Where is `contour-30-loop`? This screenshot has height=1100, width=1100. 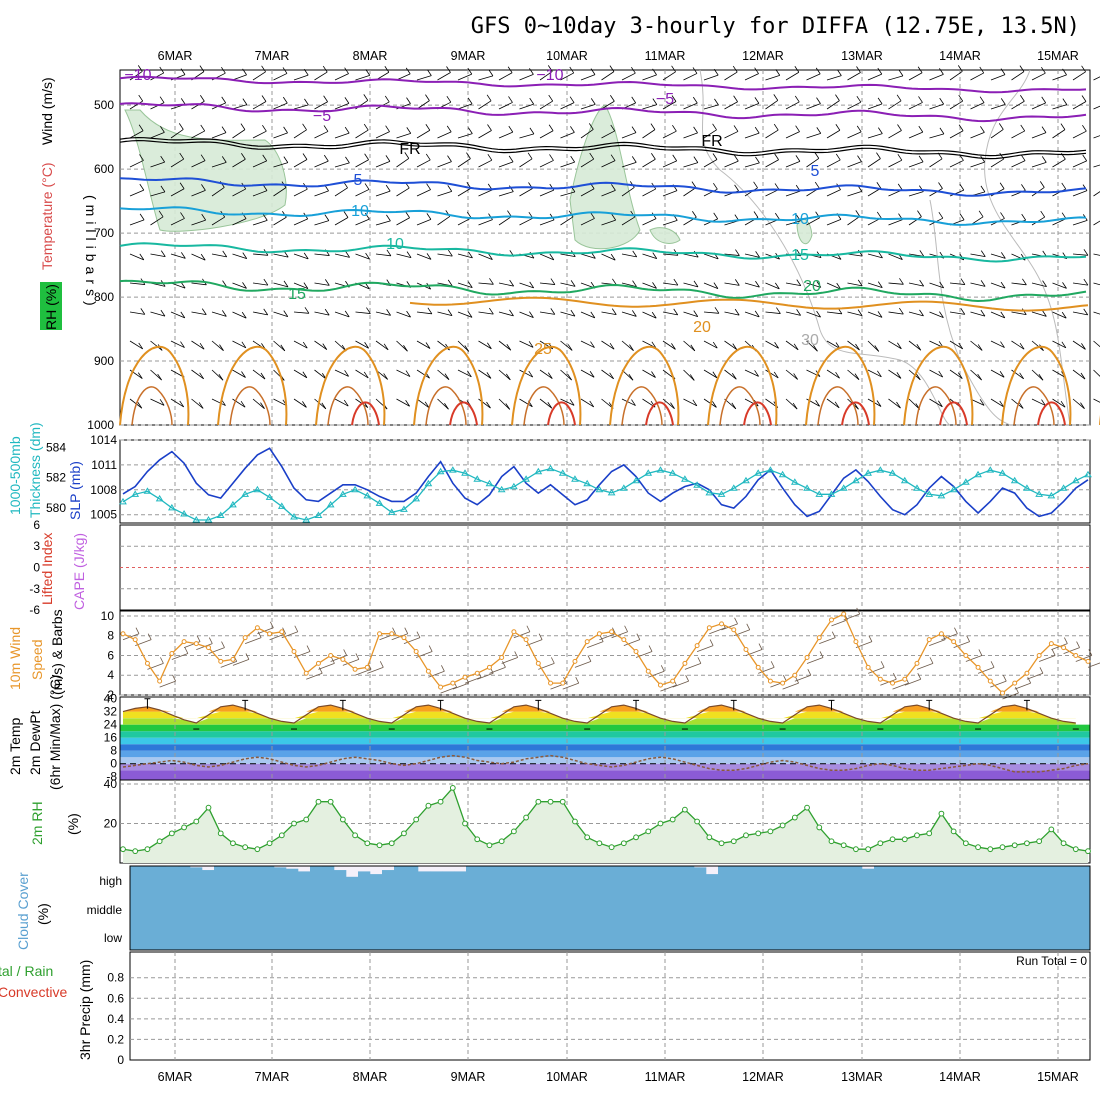 contour-30-loop is located at coordinates (742, 385).